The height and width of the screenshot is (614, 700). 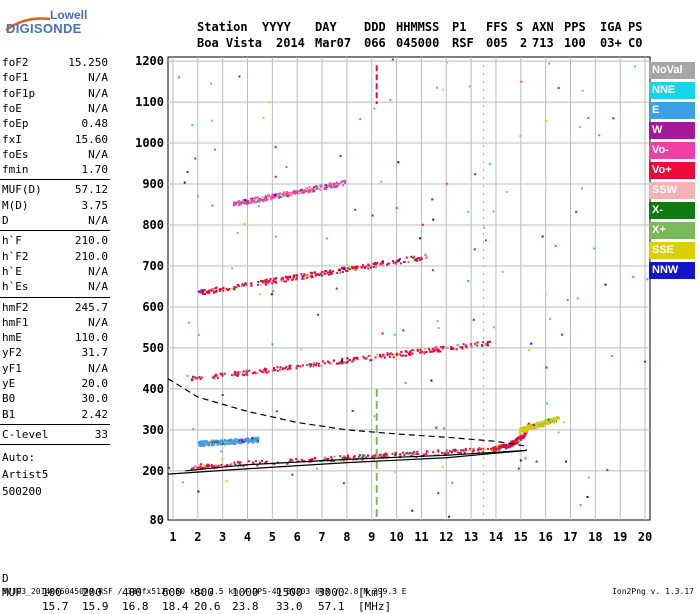 What do you see at coordinates (290, 43) in the screenshot?
I see `header-value-1: 2014` at bounding box center [290, 43].